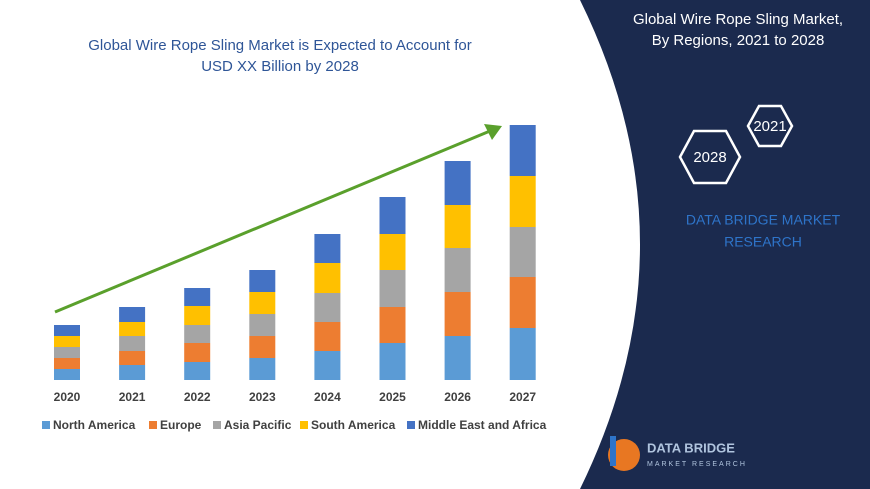 This screenshot has height=489, width=870. Describe the element at coordinates (327, 397) in the screenshot. I see `x-tick-label: 2024` at that location.